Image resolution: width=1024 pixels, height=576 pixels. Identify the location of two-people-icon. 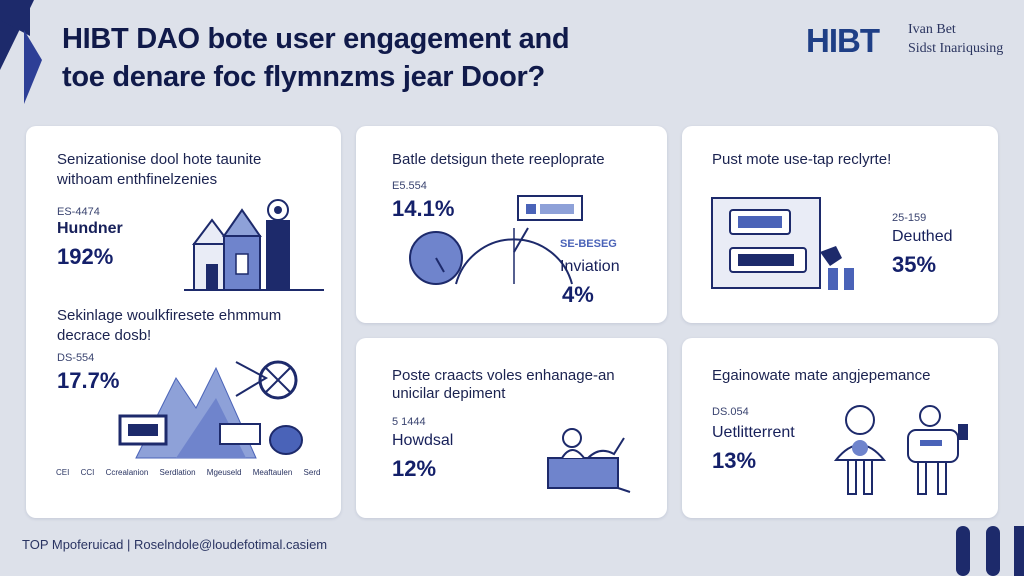
(900, 450).